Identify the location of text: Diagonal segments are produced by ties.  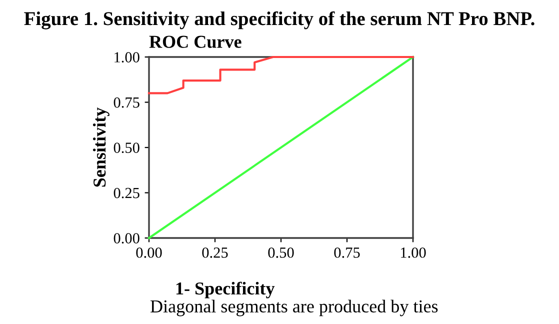
(294, 308).